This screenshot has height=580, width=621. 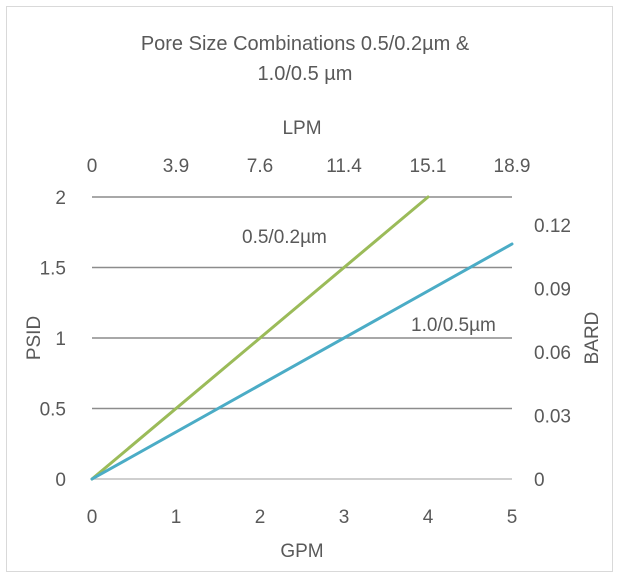 What do you see at coordinates (305, 44) in the screenshot?
I see `chart-title-line-1: Pore Size Combinations 0.5/0.2µm &` at bounding box center [305, 44].